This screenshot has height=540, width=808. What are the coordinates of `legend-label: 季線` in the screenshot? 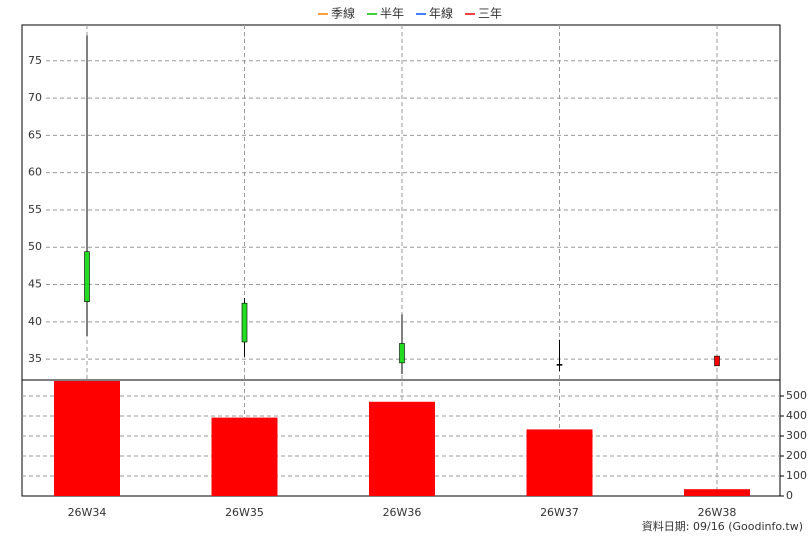 It's located at (343, 13).